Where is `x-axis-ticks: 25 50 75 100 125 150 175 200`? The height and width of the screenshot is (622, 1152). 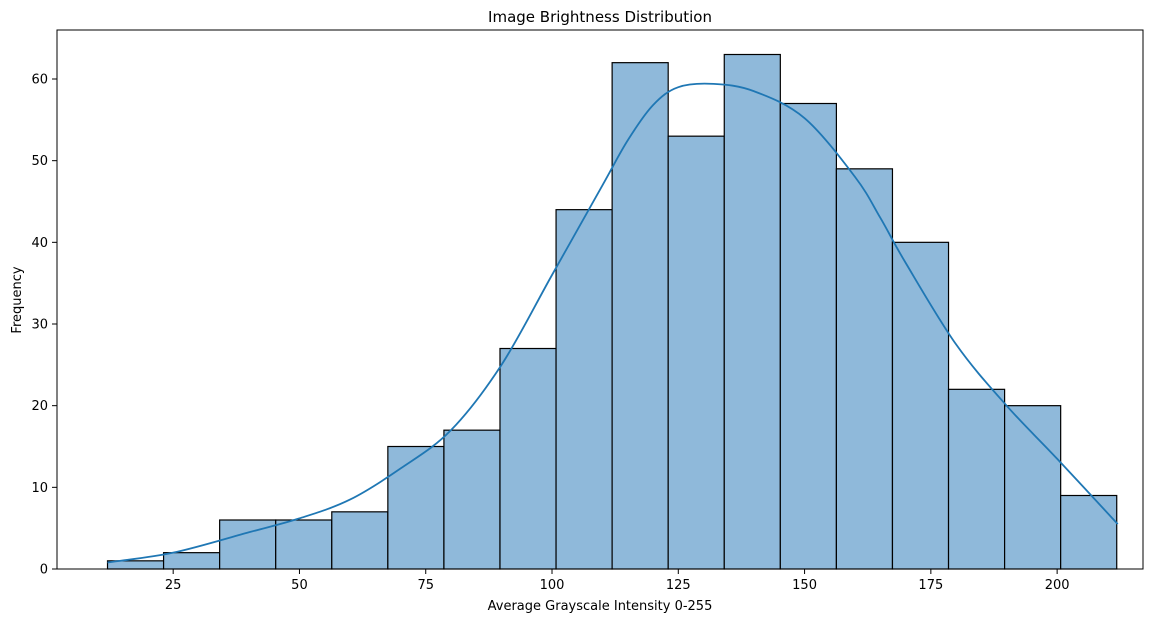
x-axis-ticks: 25 50 75 100 125 150 175 200 is located at coordinates (617, 581).